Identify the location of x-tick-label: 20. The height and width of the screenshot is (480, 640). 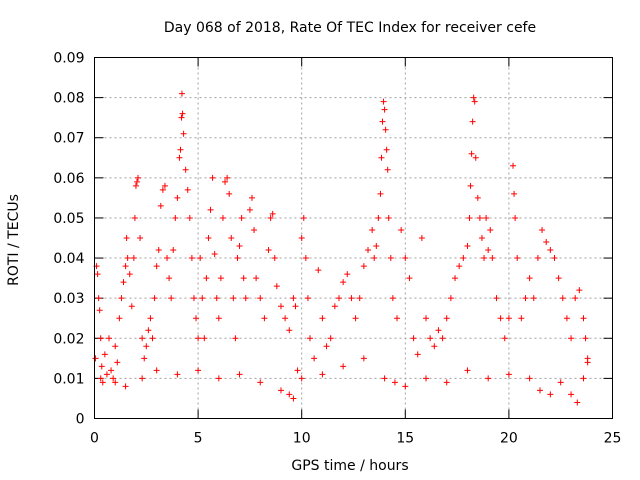
(509, 439).